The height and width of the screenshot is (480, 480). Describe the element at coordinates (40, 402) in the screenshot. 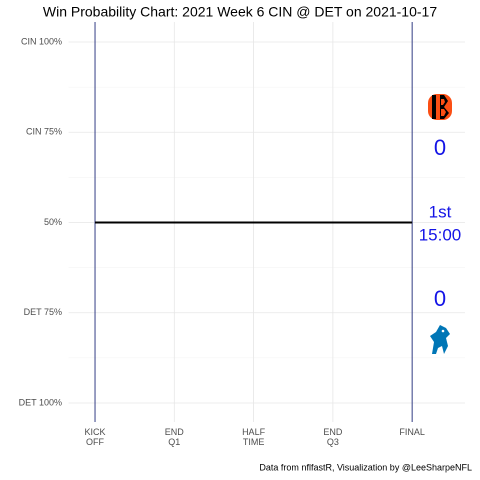

I see `y-tick-label: DET 100%` at that location.